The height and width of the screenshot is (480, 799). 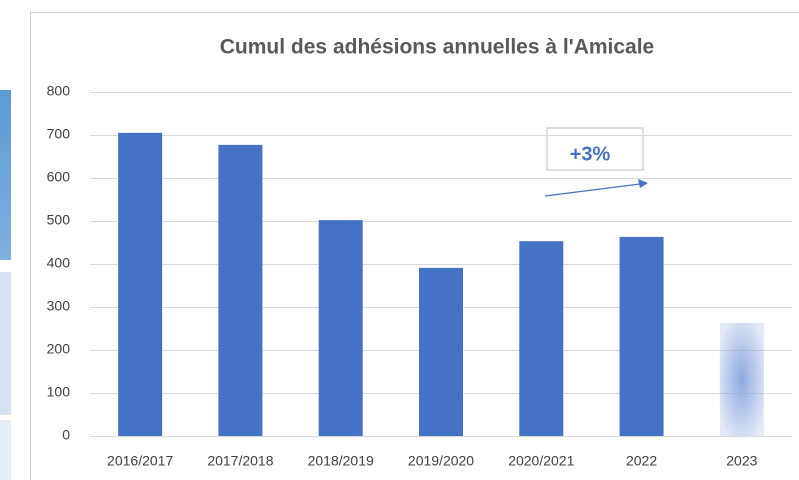 I want to click on x-tick-label: 2019/2020, so click(x=441, y=461).